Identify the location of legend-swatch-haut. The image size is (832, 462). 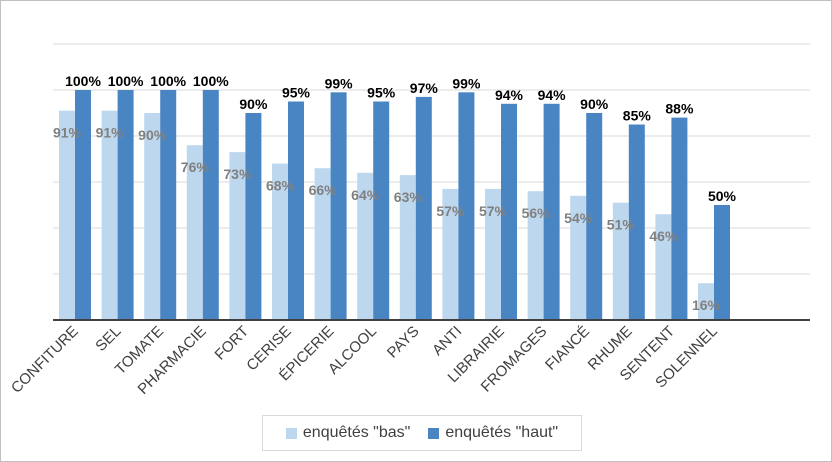
(434, 433).